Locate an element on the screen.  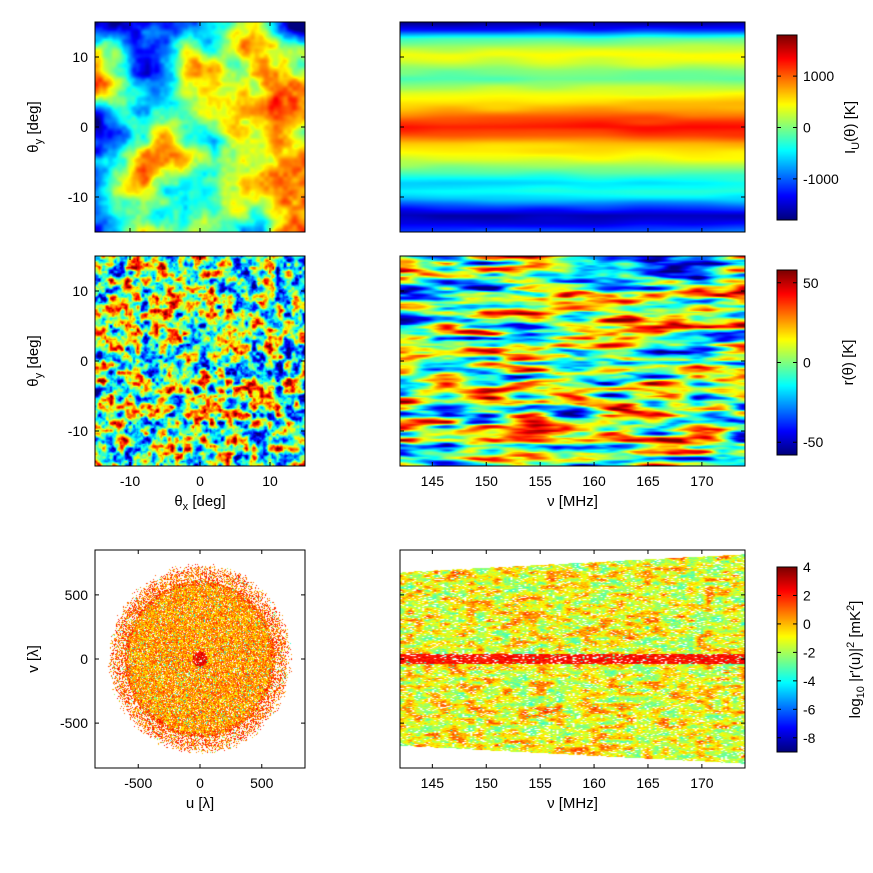
colorbar-tick-label: -50 is located at coordinates (813, 442).